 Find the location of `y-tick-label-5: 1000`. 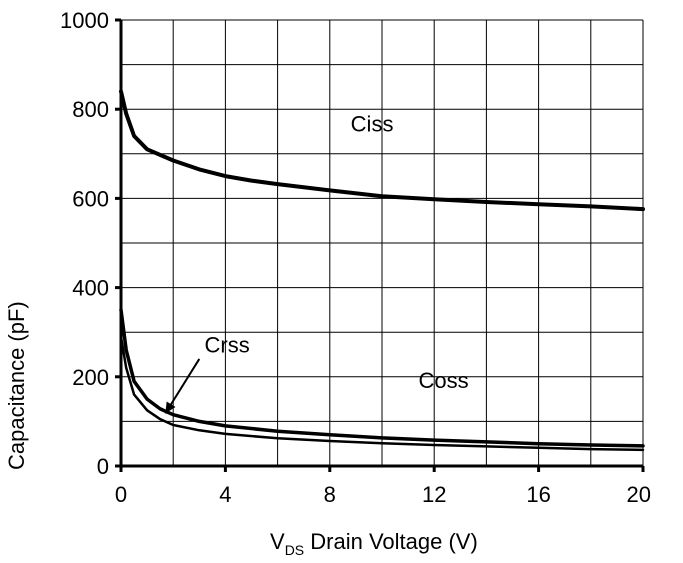

y-tick-label-5: 1000 is located at coordinates (84, 20).